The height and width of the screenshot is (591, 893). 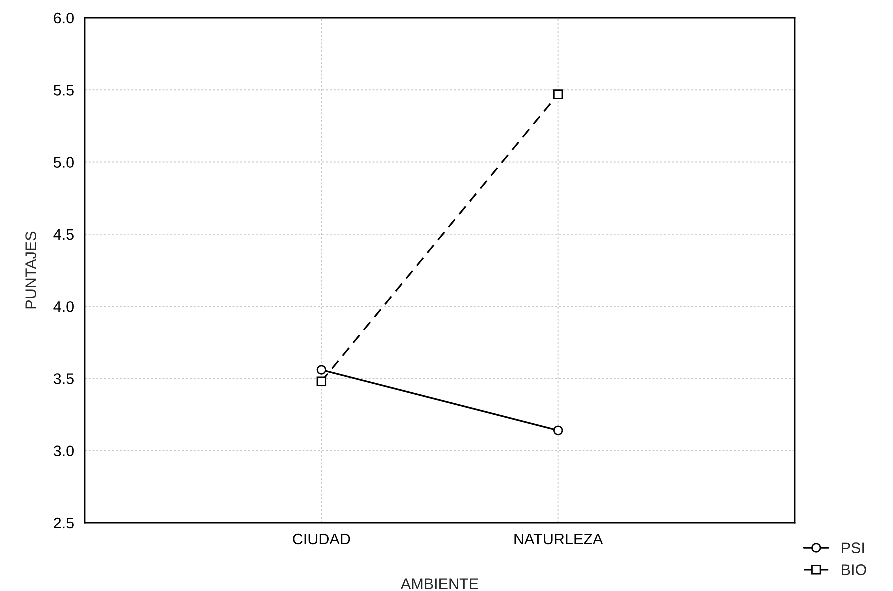 I want to click on y-tick-label: 4.0, so click(x=64, y=306).